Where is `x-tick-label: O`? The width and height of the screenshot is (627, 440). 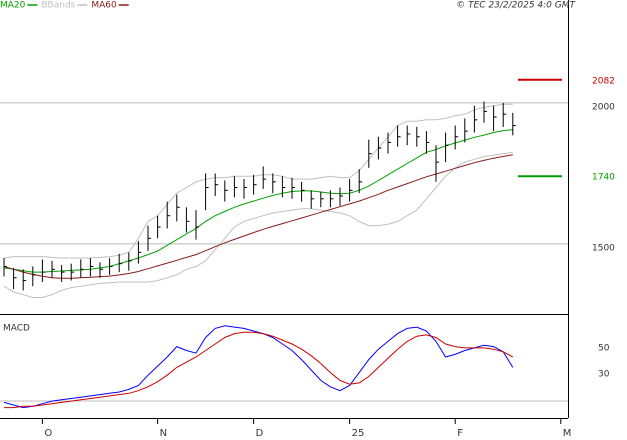 x-tick-label: O is located at coordinates (48, 433).